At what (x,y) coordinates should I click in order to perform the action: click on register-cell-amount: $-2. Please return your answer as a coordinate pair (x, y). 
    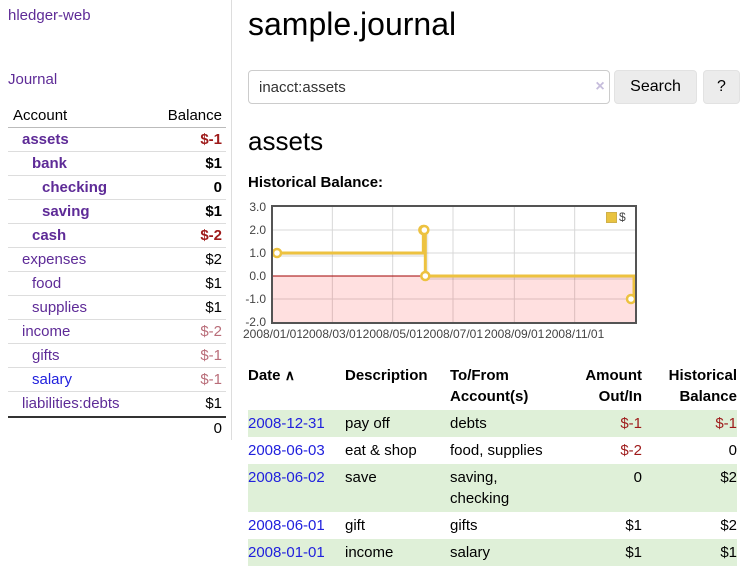
    Looking at the image, I should click on (631, 450).